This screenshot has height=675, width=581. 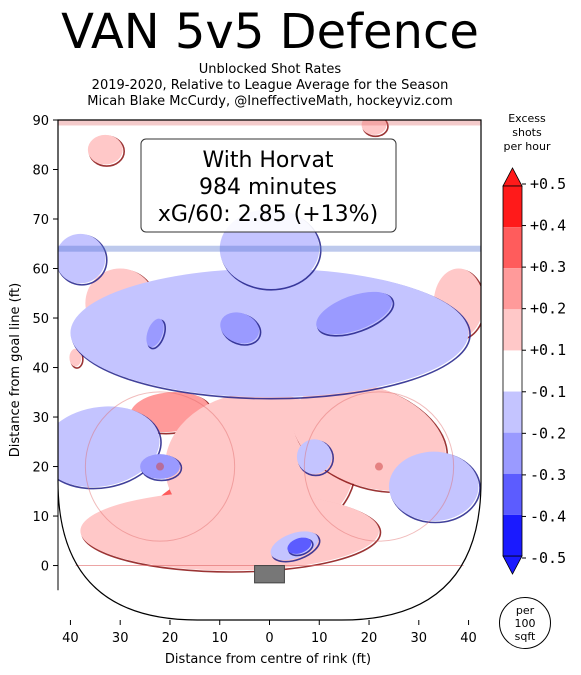 What do you see at coordinates (269, 248) in the screenshot?
I see `blue-line` at bounding box center [269, 248].